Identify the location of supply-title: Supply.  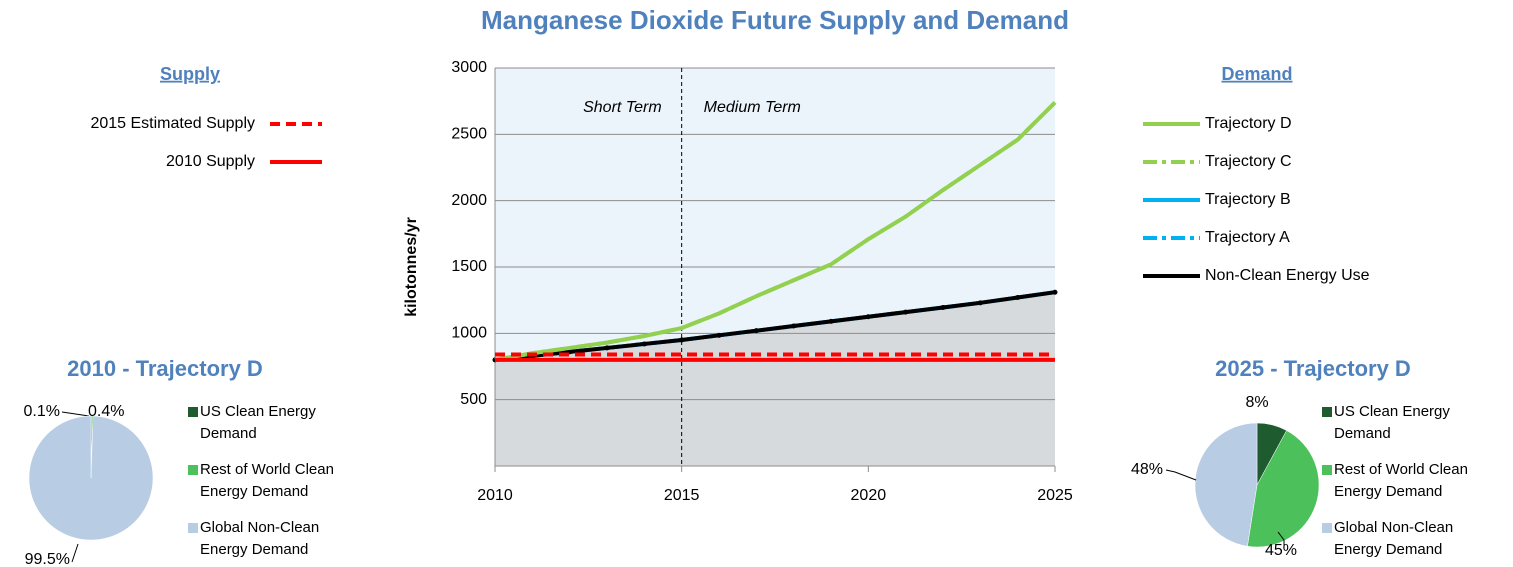
(190, 74).